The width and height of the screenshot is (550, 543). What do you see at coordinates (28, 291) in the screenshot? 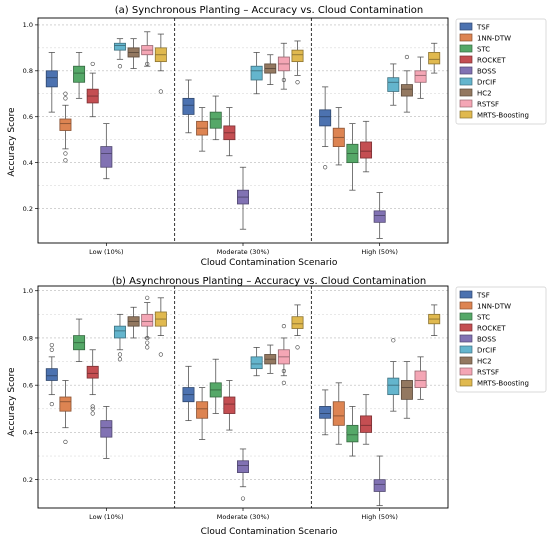
I see `y-tick-label: 1.0` at bounding box center [28, 291].